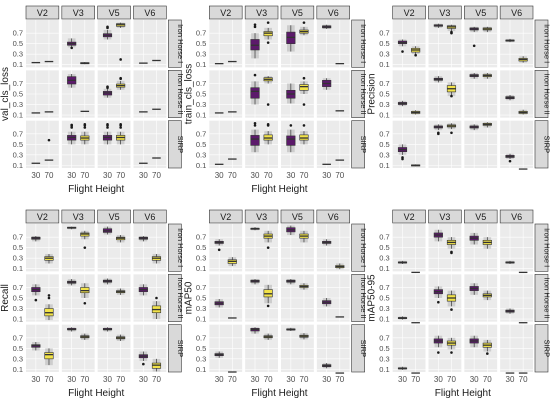 The image size is (550, 408). What do you see at coordinates (546, 145) in the screenshot?
I see `facet-row-label: SIRP` at bounding box center [546, 145].